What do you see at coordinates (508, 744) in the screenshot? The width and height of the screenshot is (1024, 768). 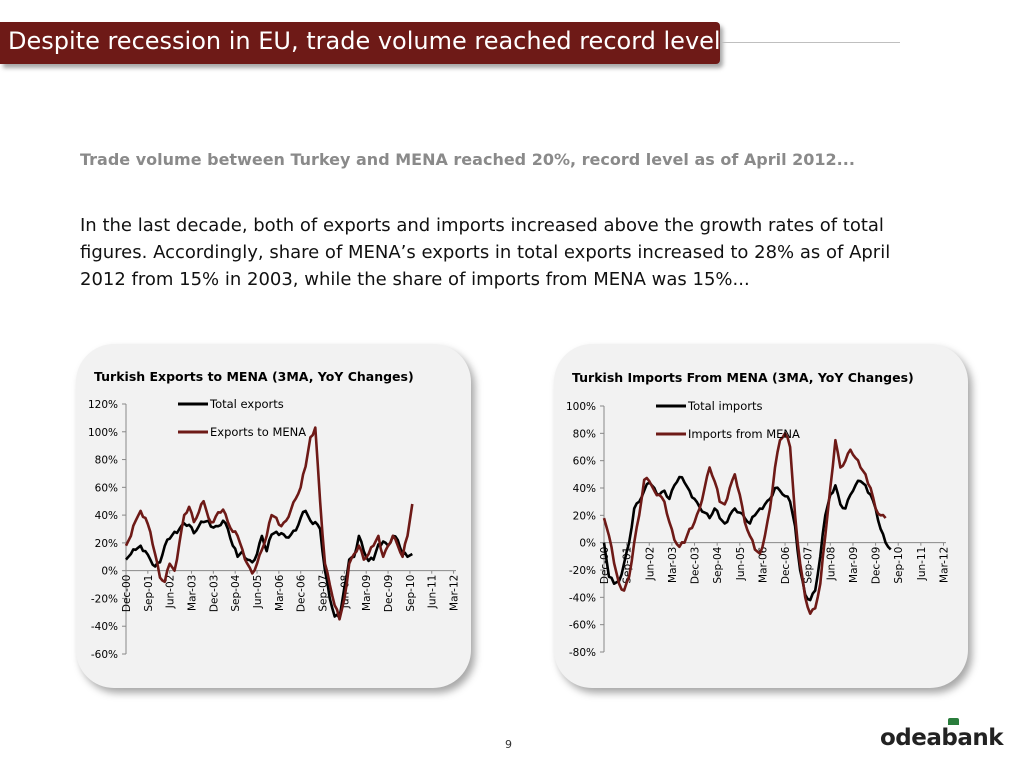 I see `page-number: 9` at bounding box center [508, 744].